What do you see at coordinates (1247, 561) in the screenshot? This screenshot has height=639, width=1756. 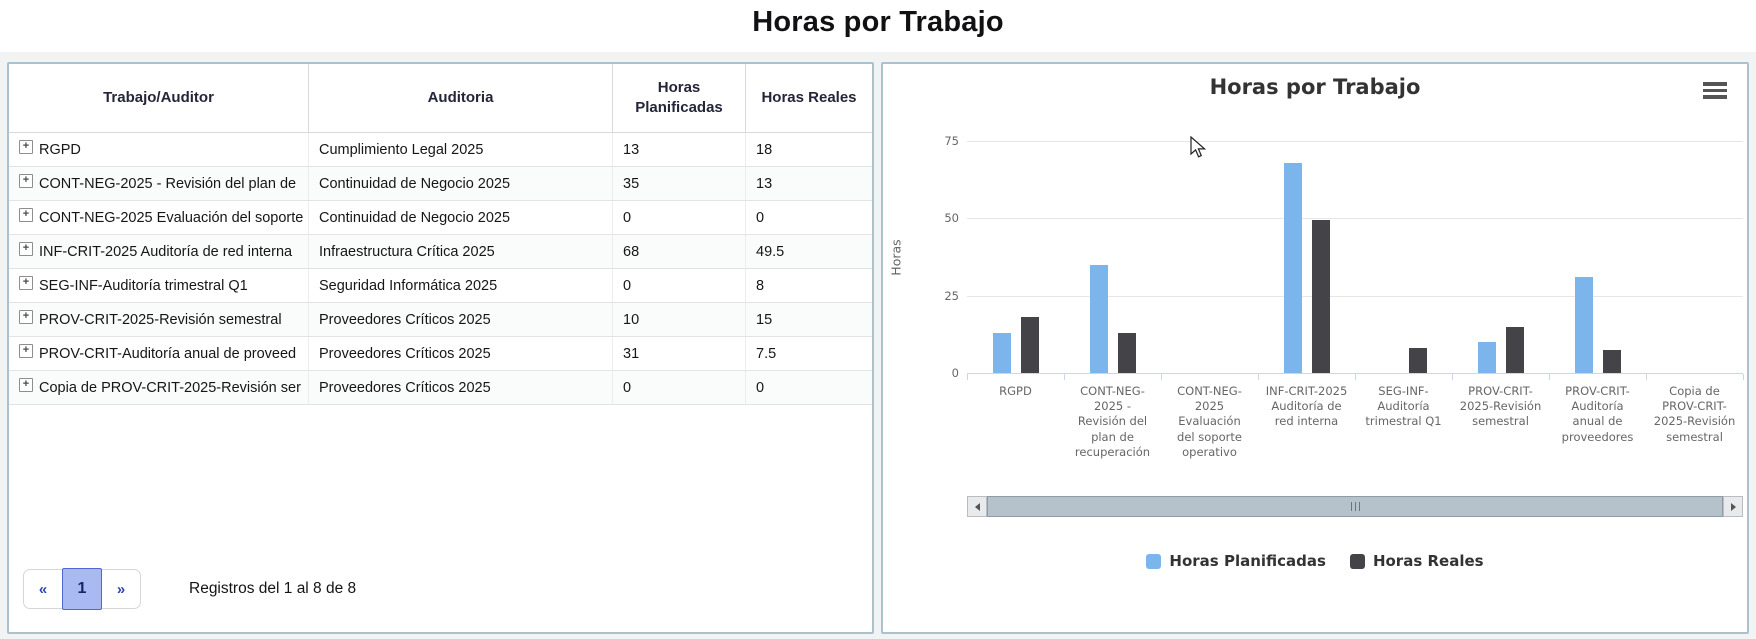 I see `legend-label: Horas Planificadas` at bounding box center [1247, 561].